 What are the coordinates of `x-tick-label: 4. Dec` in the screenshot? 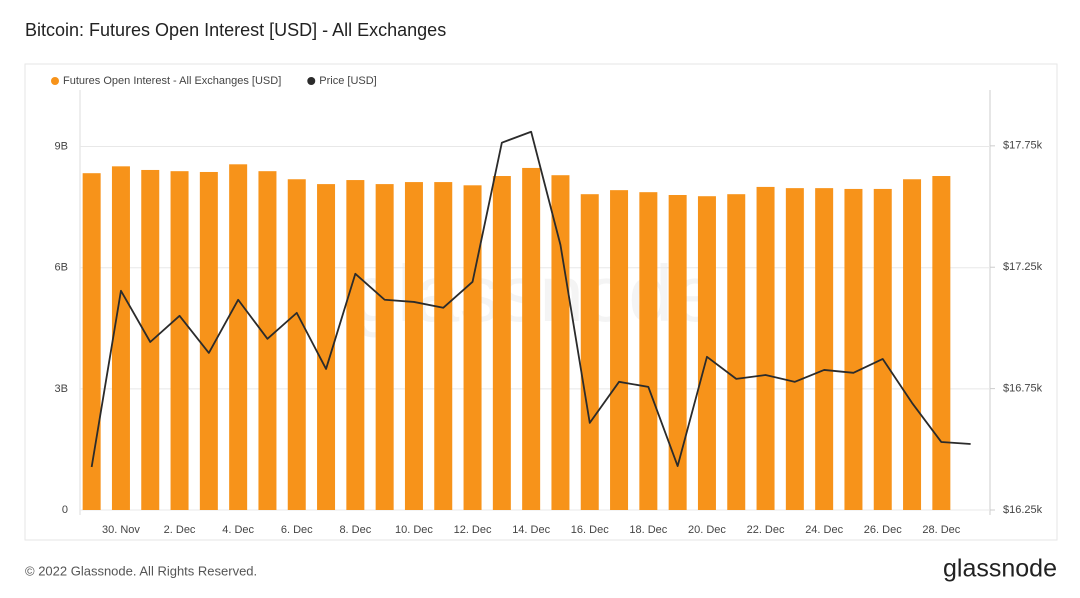 It's located at (238, 530).